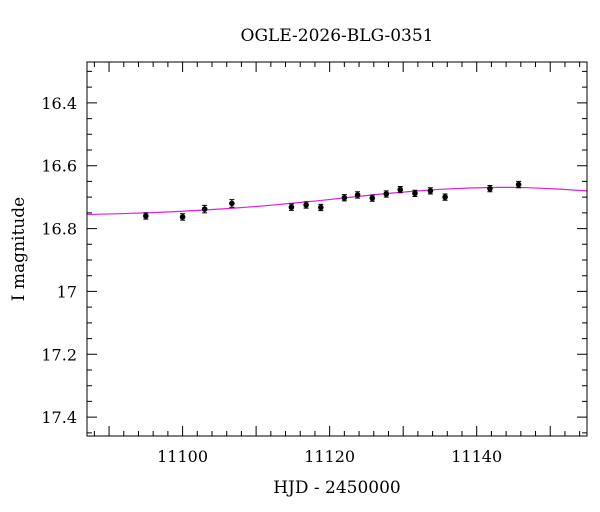  I want to click on y-tick-label: 17.4, so click(59, 417).